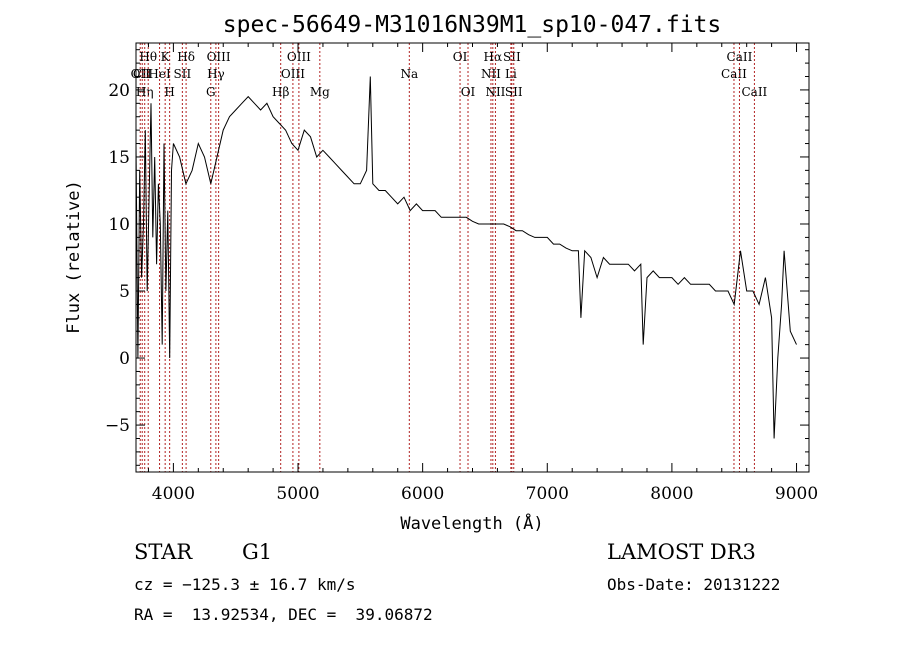  I want to click on y-tick-label: 10, so click(119, 225).